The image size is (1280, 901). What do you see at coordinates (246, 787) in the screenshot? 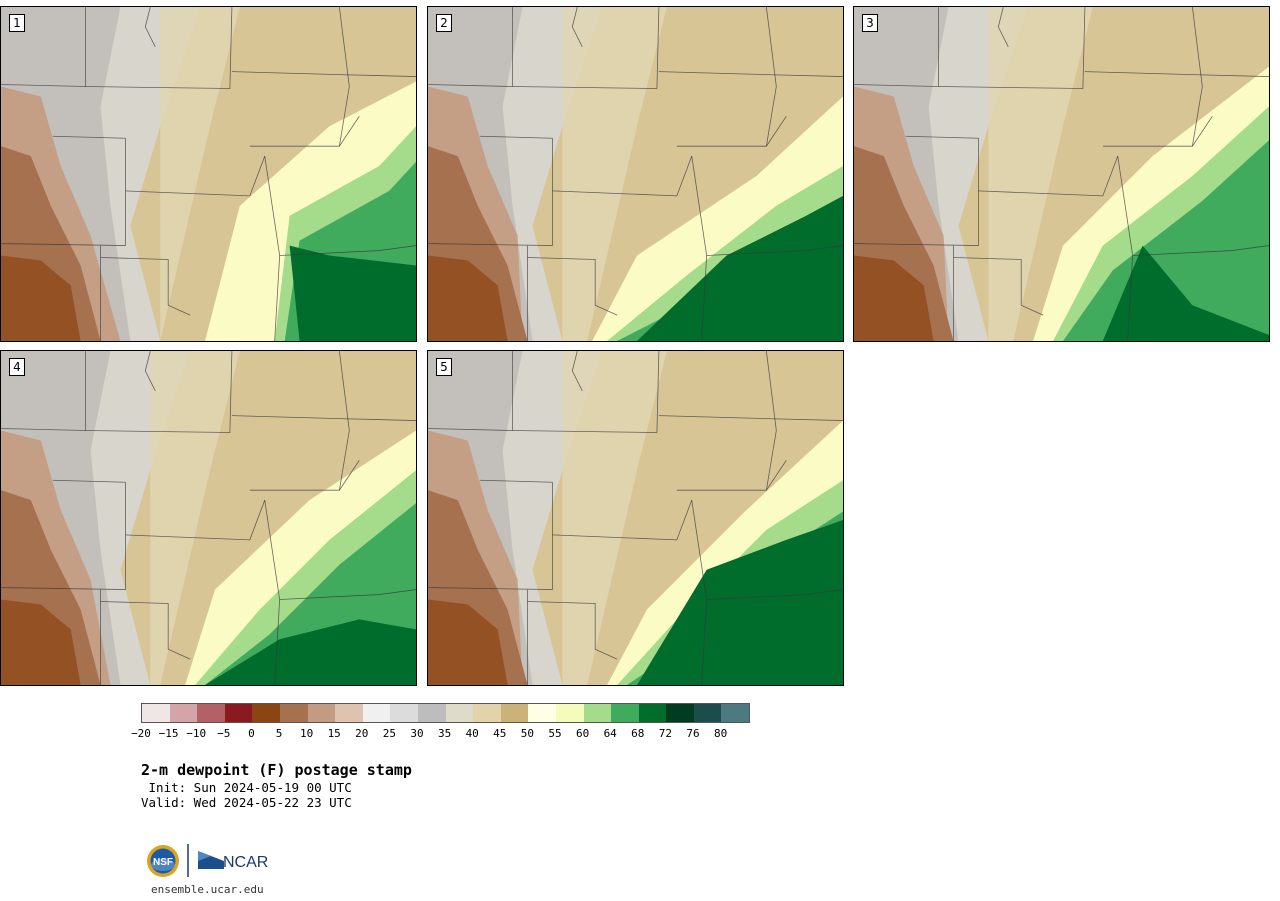
I see `init-time: Init: Sun 2024-05-19 00 UTC` at bounding box center [246, 787].